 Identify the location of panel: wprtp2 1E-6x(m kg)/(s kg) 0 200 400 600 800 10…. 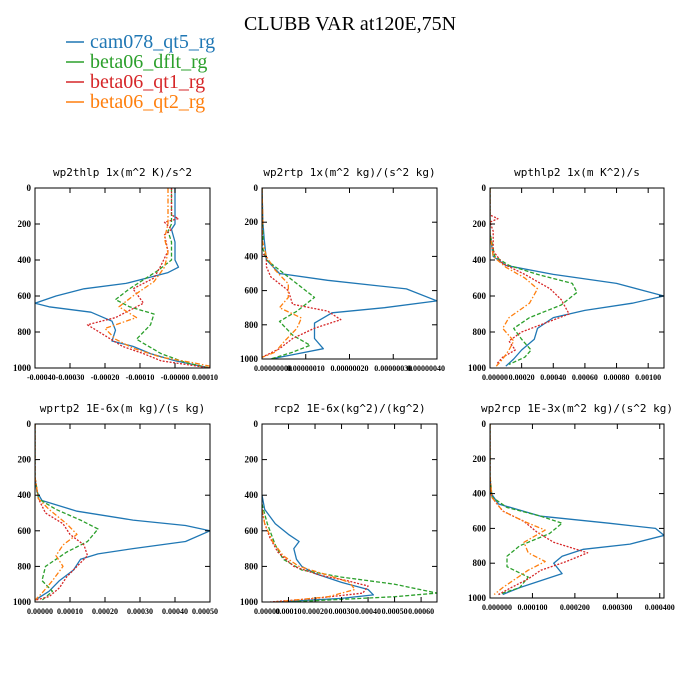
(115, 509).